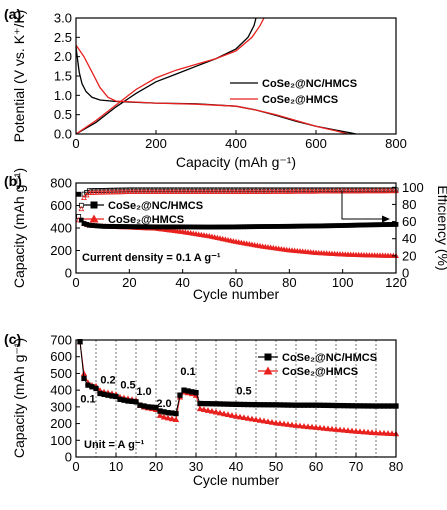  I want to click on panel-b-x-tick-label: 0, so click(75, 282).